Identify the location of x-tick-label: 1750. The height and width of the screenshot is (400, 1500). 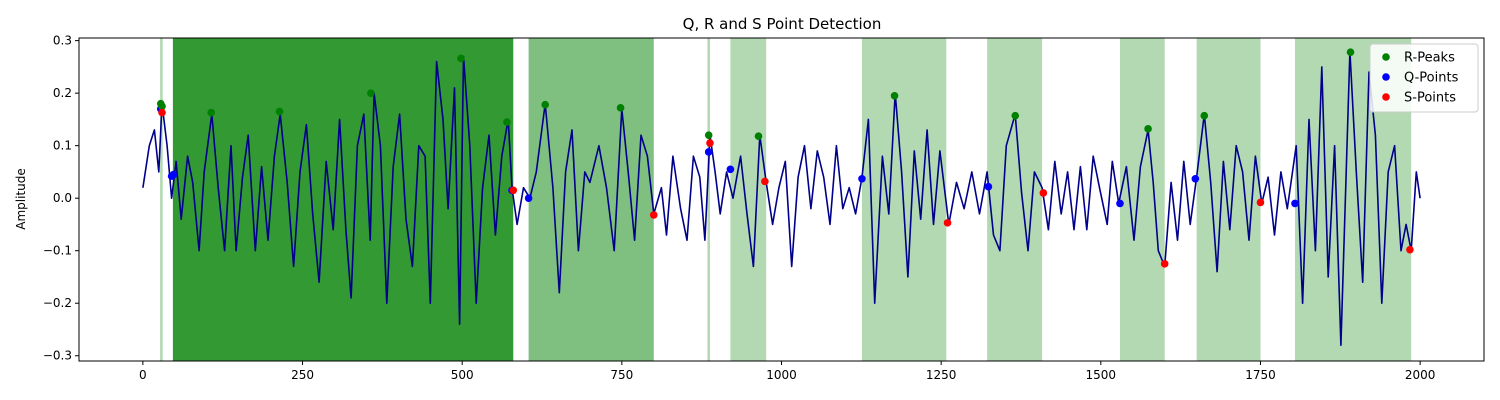
(1260, 375).